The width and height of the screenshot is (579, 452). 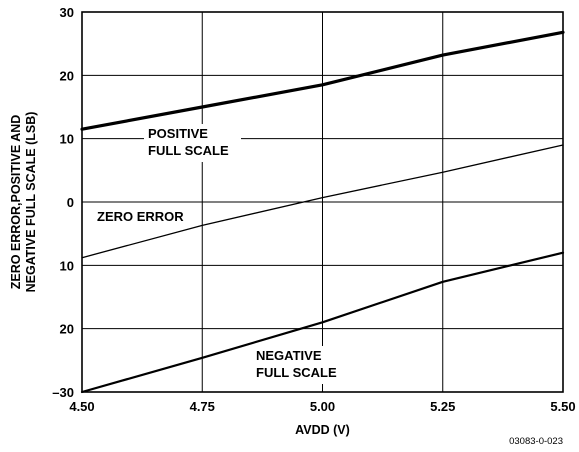 What do you see at coordinates (296, 364) in the screenshot?
I see `series-label-negative-full-scale: NEGATIVE FULL SCALE` at bounding box center [296, 364].